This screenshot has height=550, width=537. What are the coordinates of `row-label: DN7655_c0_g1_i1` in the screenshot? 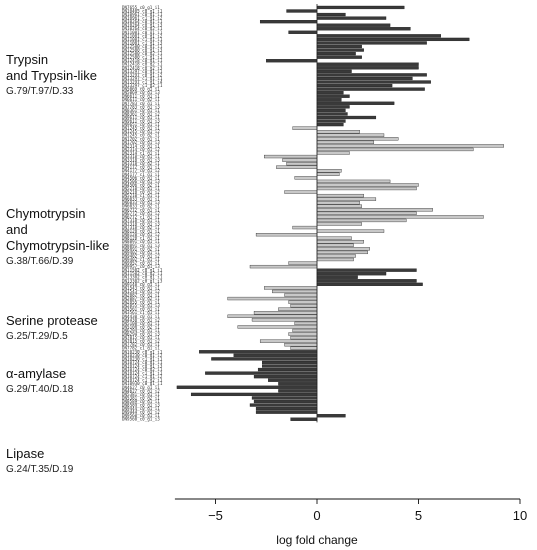 It's located at (141, 7).